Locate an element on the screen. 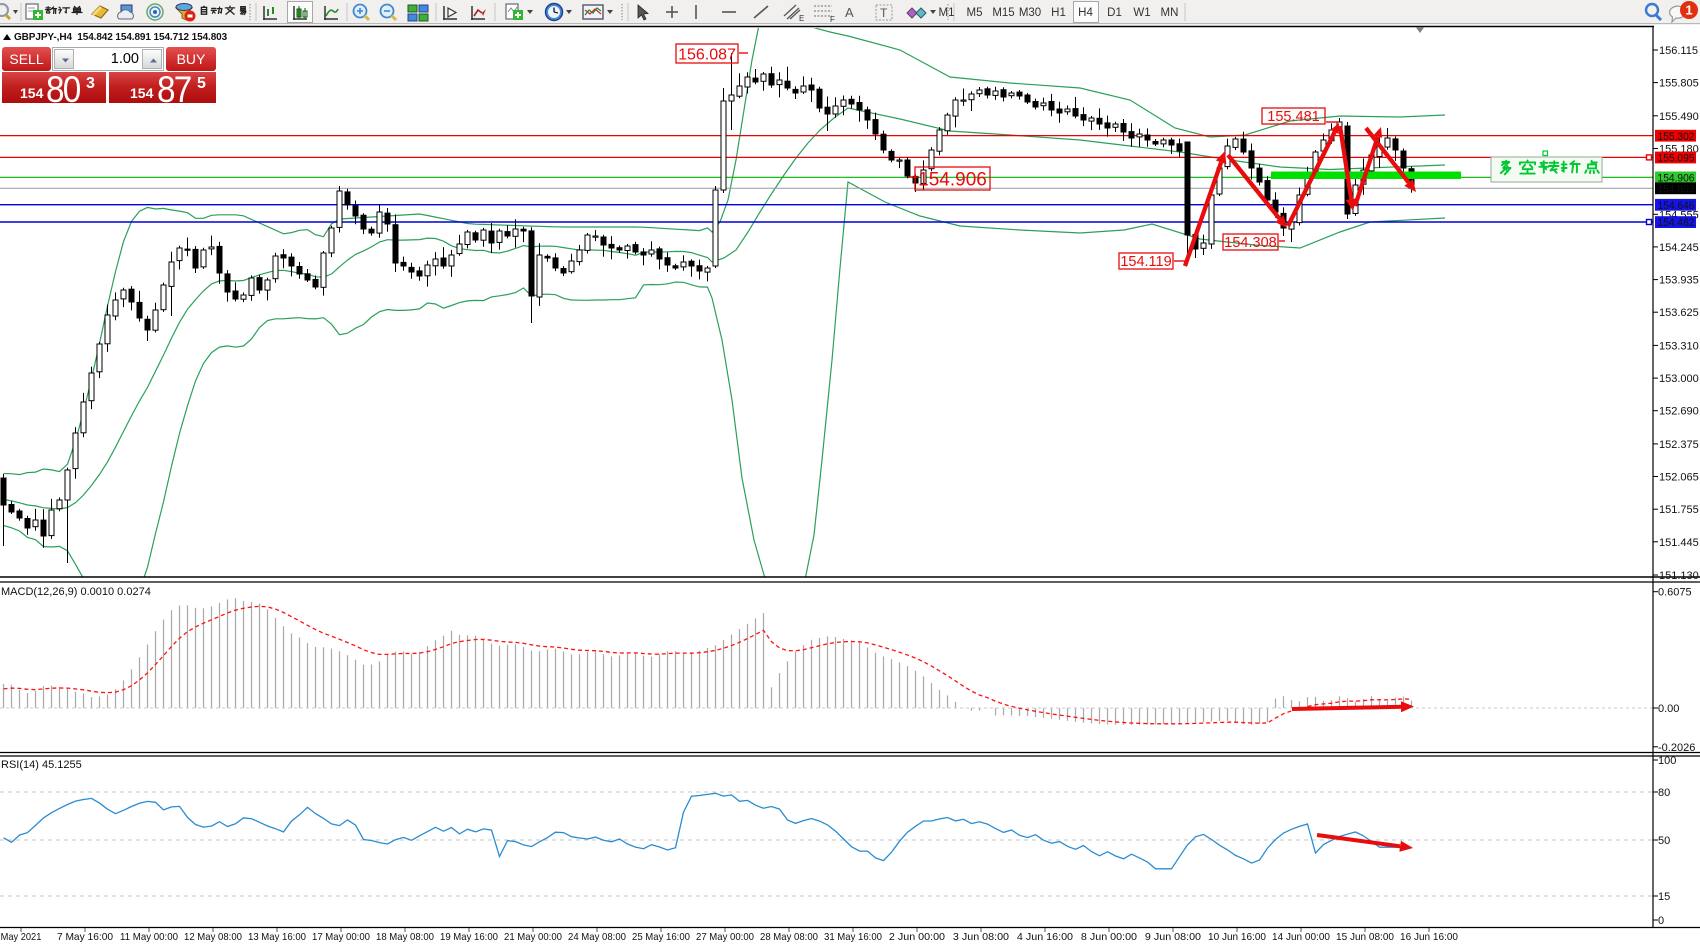 This screenshot has width=1700, height=946. svg-text: 0.6075 is located at coordinates (1675, 593).